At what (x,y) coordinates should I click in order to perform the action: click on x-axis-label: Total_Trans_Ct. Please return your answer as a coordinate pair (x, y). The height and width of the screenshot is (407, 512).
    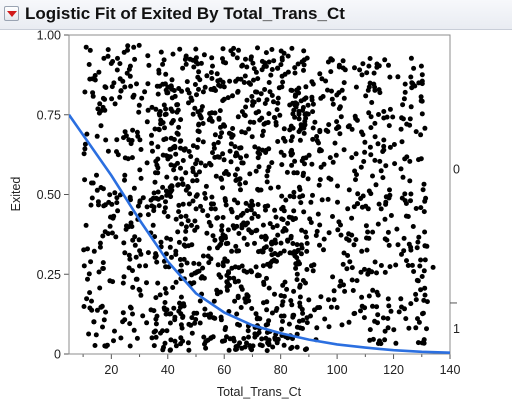
    Looking at the image, I should click on (259, 392).